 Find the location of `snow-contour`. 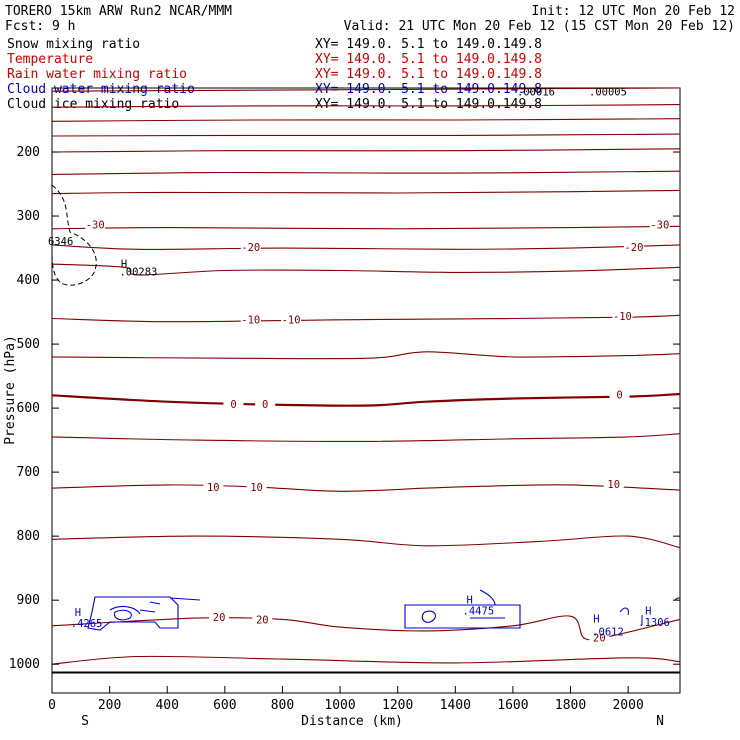

snow-contour is located at coordinates (74, 235).